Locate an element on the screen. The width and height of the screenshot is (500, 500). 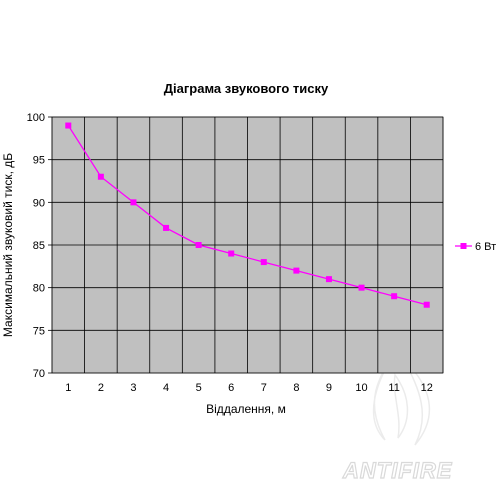
x-tick-label: 12 is located at coordinates (427, 388).